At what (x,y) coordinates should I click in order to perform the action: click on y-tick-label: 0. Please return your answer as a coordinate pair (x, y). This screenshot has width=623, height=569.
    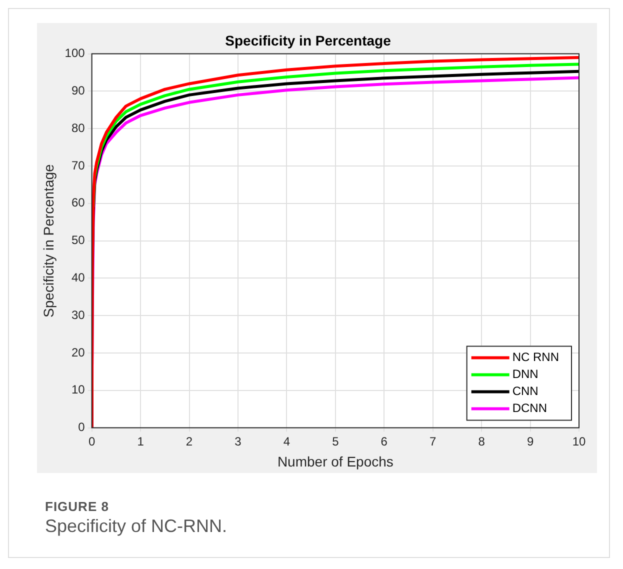
    Looking at the image, I should click on (82, 427).